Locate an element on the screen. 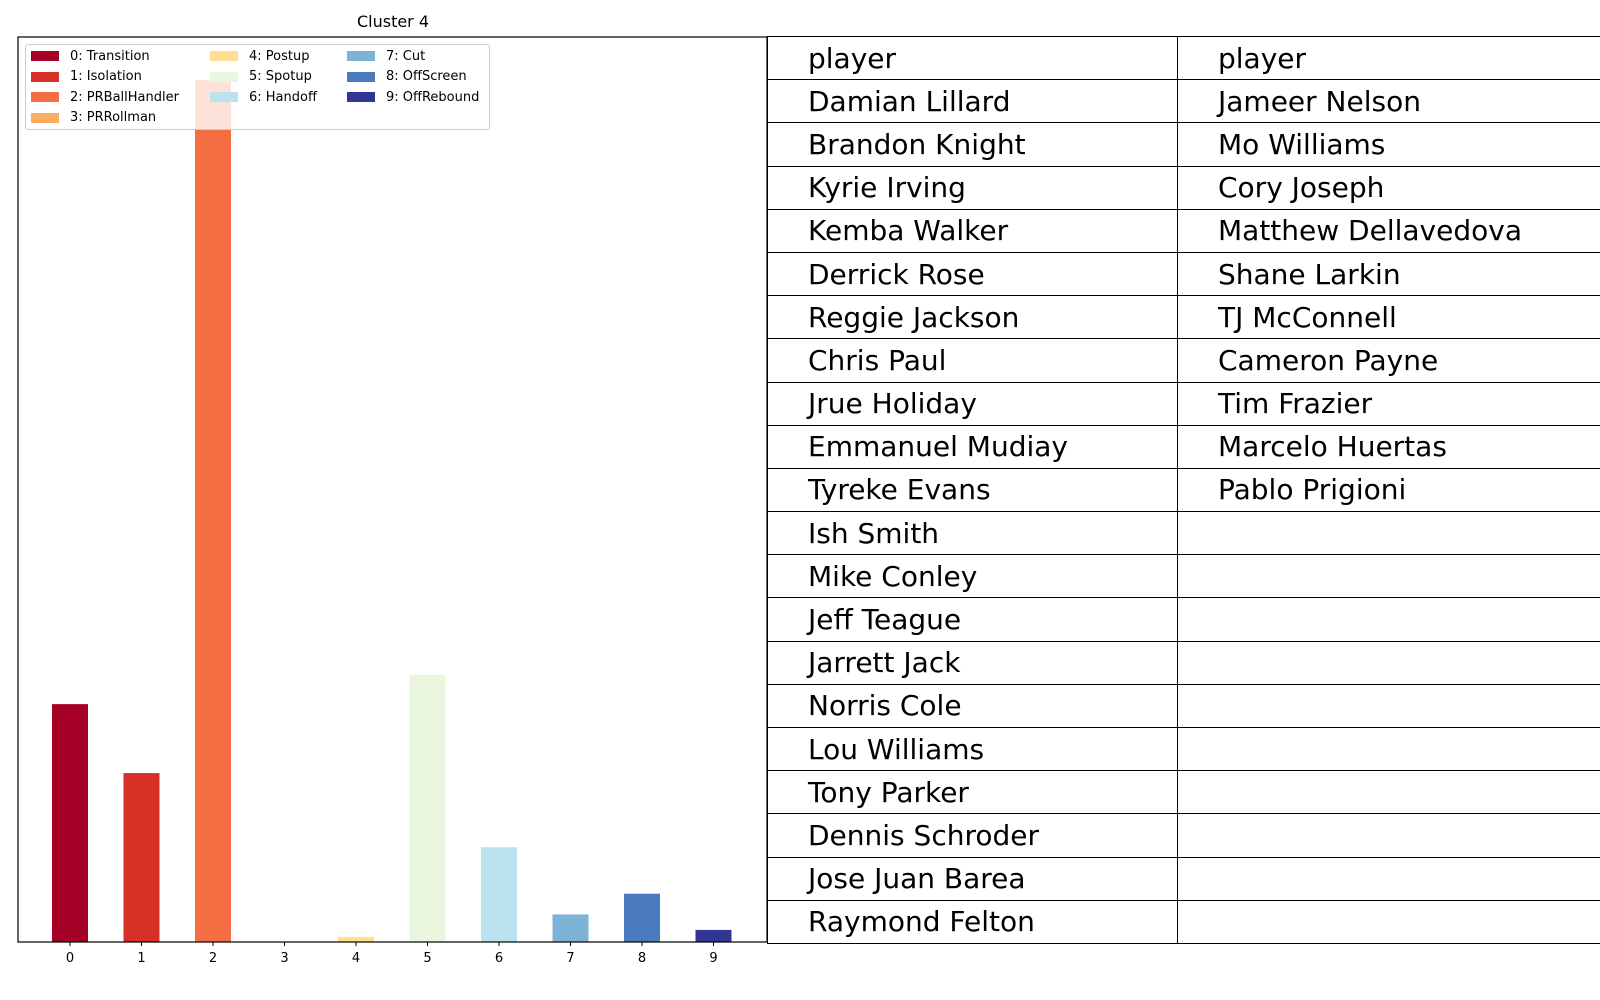 Image resolution: width=1600 pixels, height=1000 pixels. legend-item: 5: Spotup is located at coordinates (261, 77).